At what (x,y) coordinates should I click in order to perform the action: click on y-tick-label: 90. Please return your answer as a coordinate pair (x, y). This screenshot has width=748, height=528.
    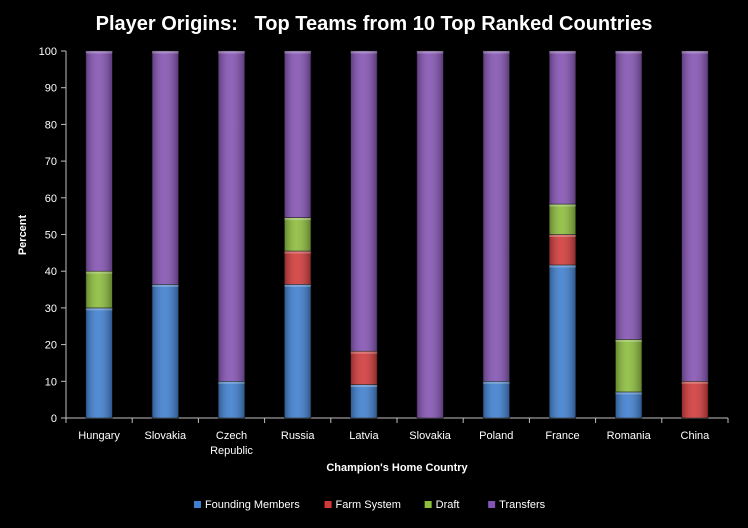
    Looking at the image, I should click on (51, 89).